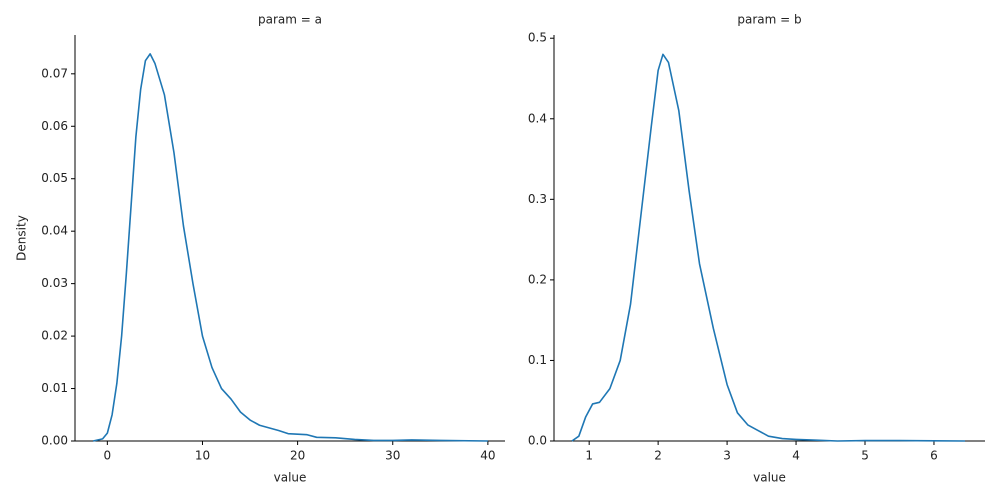  I want to click on y-tick-label: 0.05, so click(54, 178).